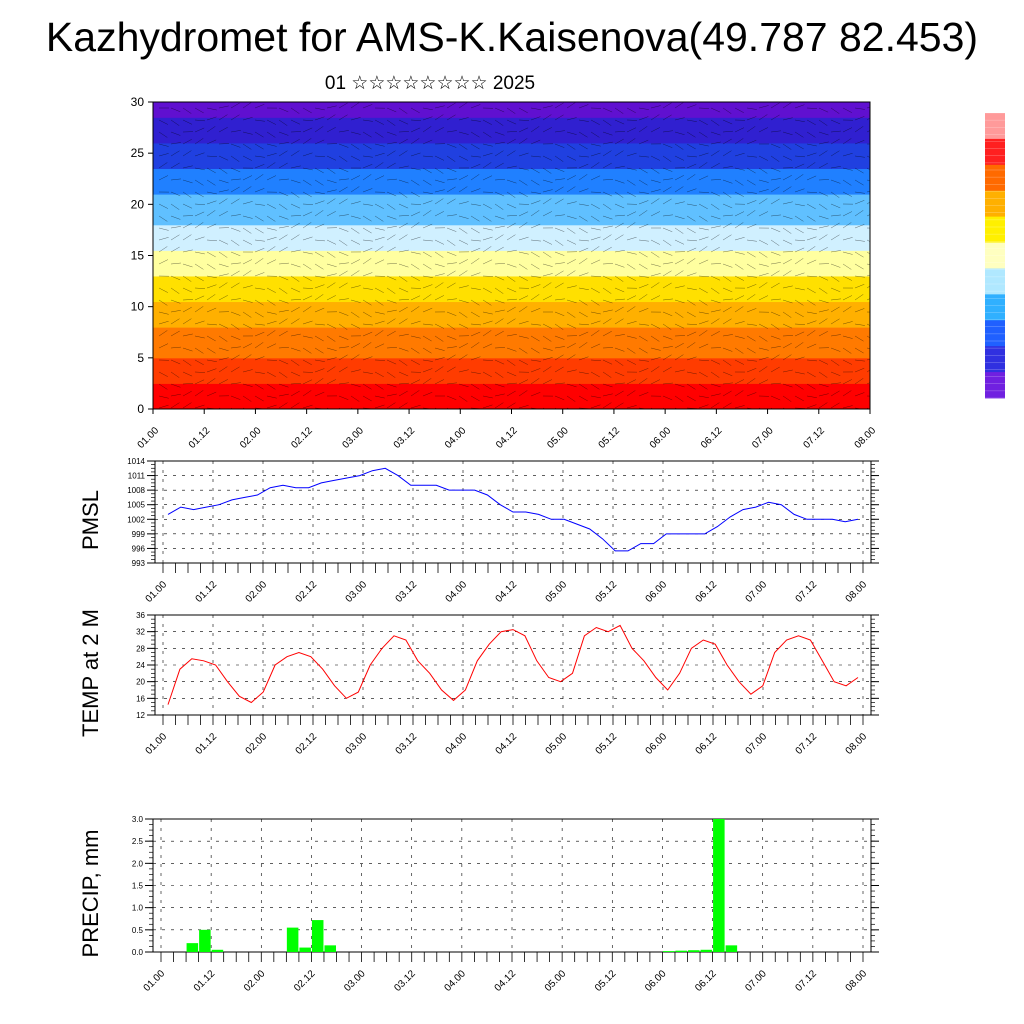 The width and height of the screenshot is (1024, 1024). What do you see at coordinates (456, 438) in the screenshot?
I see `cross-section-xtick-label: 04.00` at bounding box center [456, 438].